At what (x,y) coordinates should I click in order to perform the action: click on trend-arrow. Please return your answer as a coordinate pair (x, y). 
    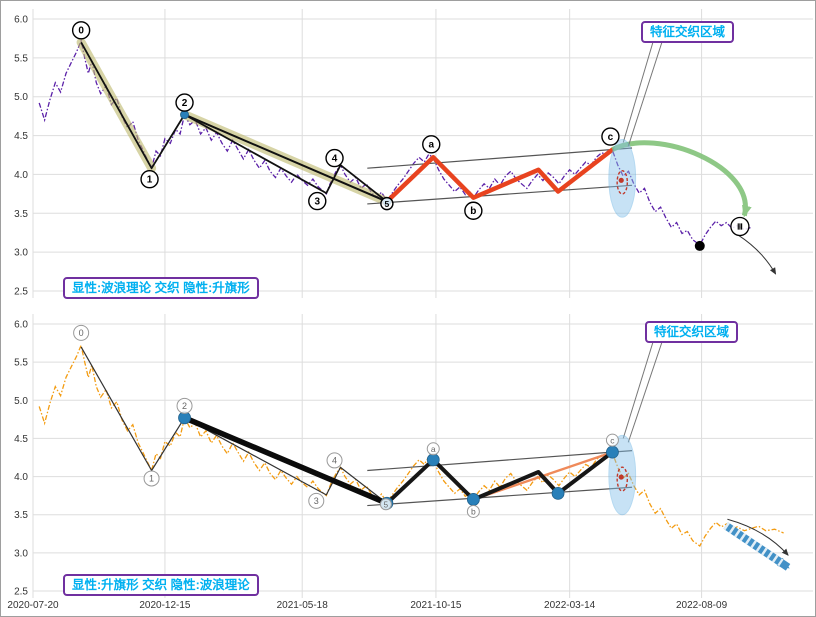
    Looking at the image, I should click on (757, 546).